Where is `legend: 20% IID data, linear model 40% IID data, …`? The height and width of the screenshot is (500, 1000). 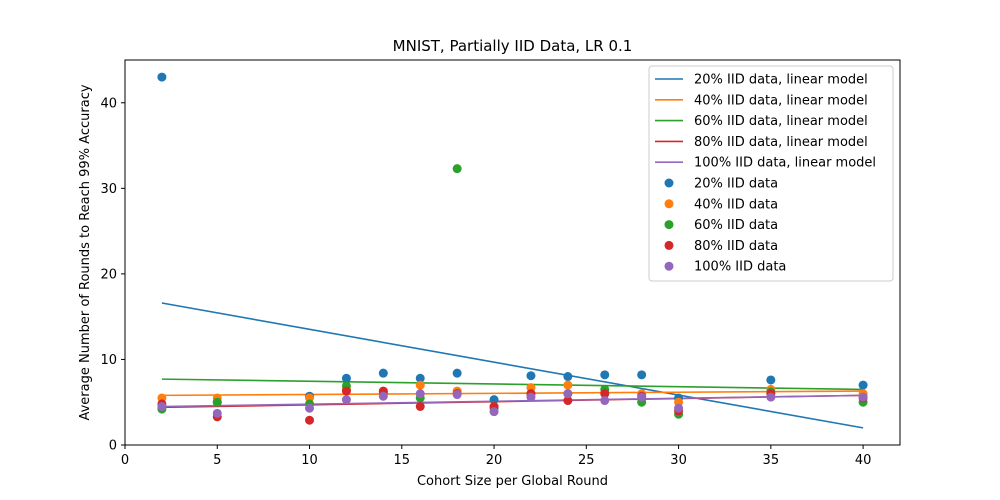 legend: 20% IID data, linear model 40% IID data, … is located at coordinates (771, 173).